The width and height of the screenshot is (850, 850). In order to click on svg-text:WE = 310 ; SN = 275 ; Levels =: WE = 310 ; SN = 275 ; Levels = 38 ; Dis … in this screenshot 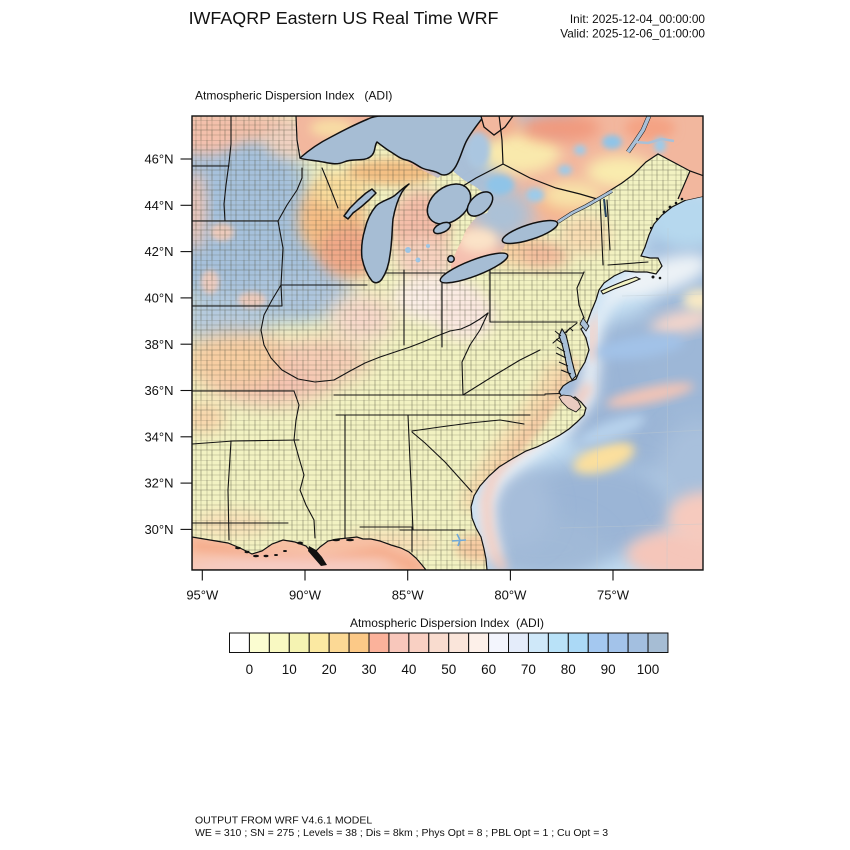, I will do `click(401, 833)`.